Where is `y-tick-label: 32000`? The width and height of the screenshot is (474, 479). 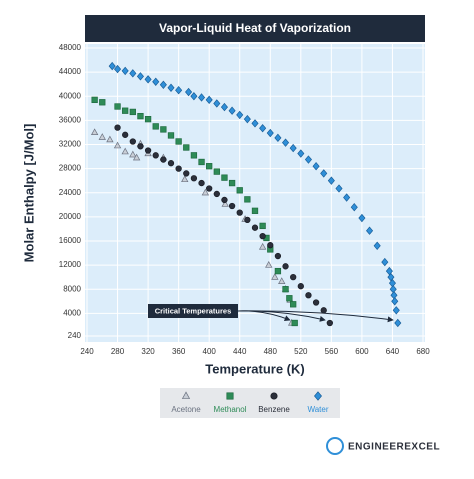 y-tick-label: 32000 is located at coordinates (70, 144).